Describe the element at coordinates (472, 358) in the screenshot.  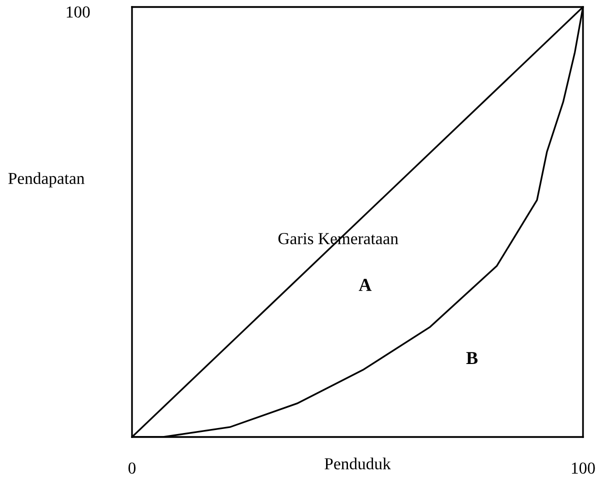
I see `annotation: B` at that location.